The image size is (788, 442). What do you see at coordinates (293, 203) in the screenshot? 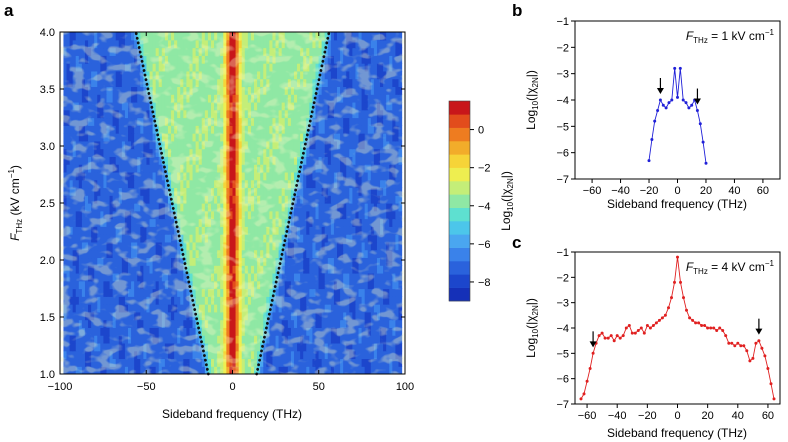
I see `right-cutoff-dotted-line` at bounding box center [293, 203].